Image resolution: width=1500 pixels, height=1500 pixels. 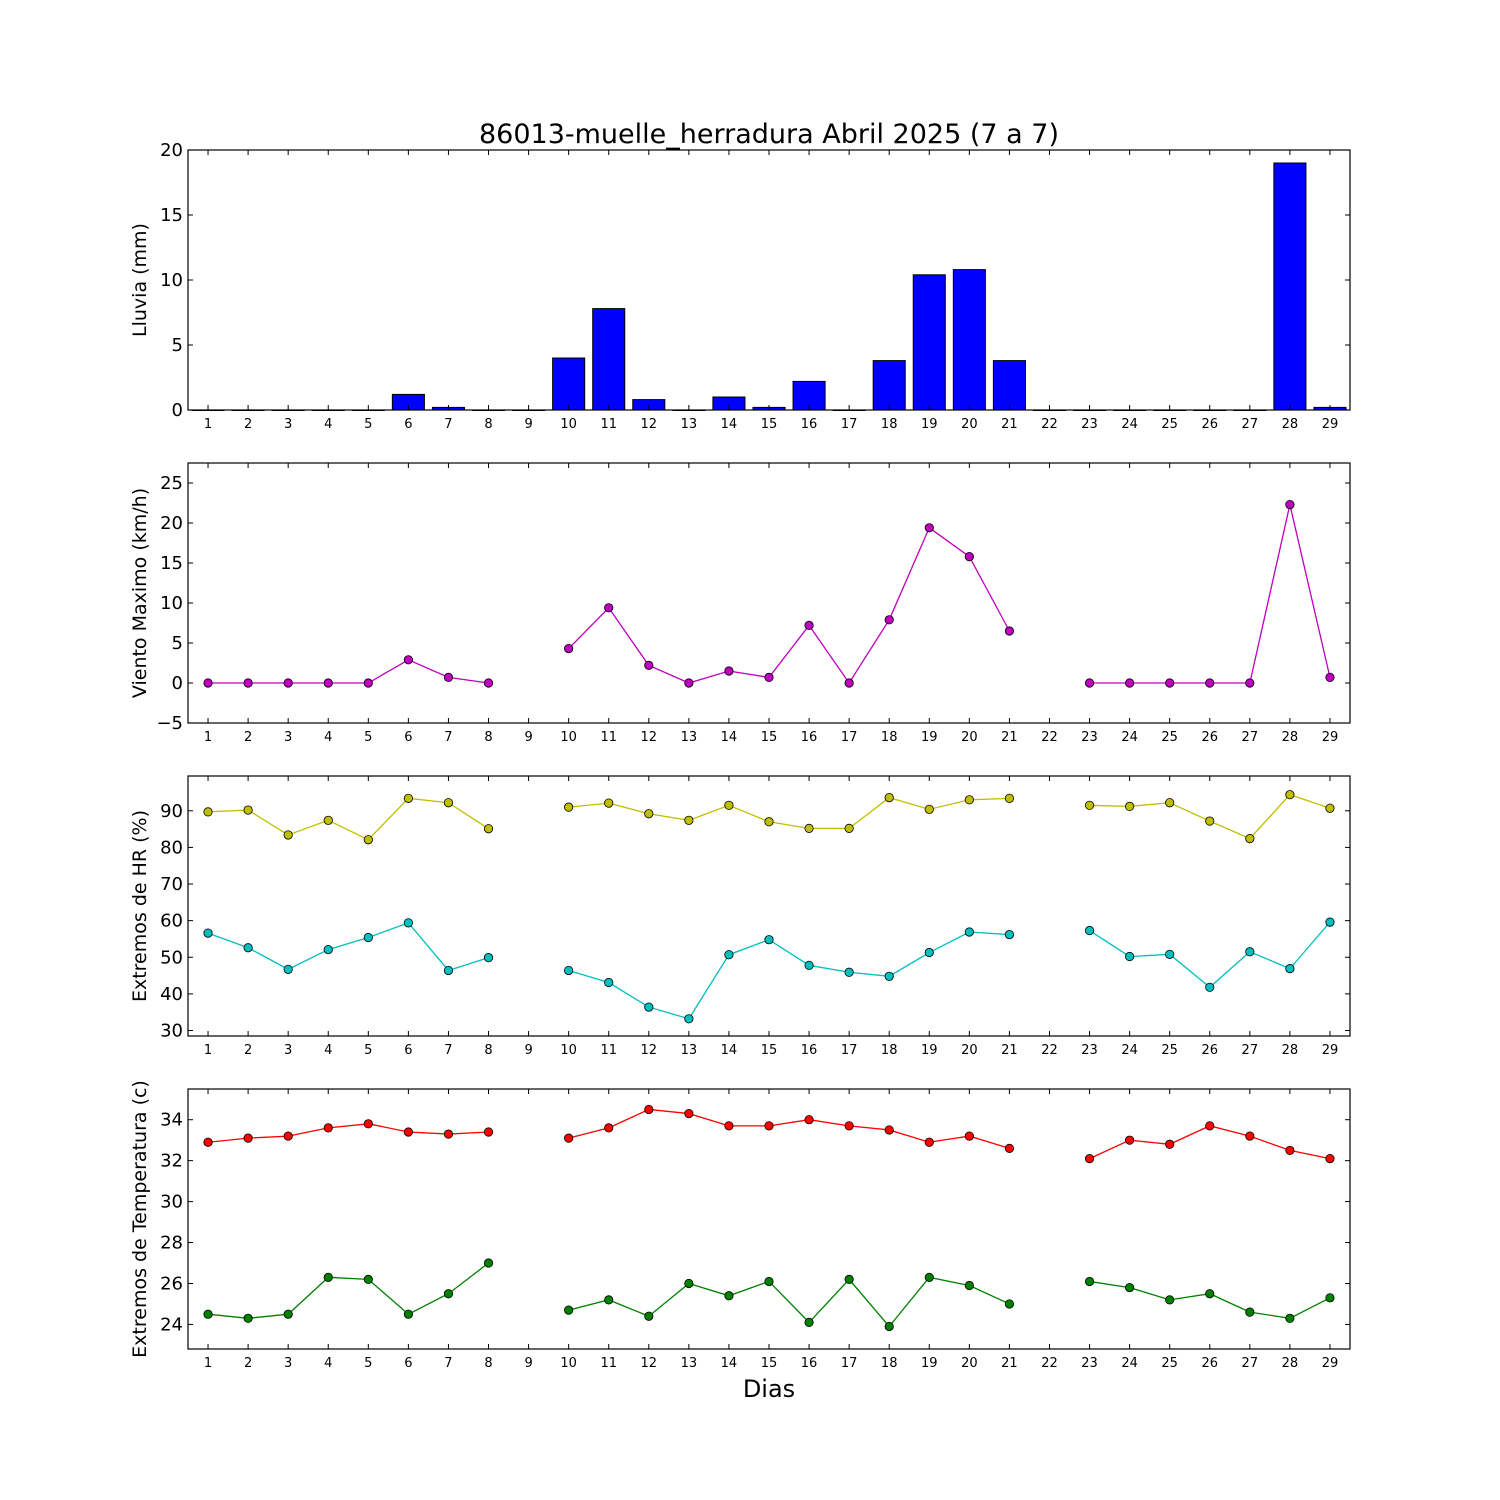 What do you see at coordinates (171, 994) in the screenshot?
I see `y-tick-label: 40` at bounding box center [171, 994].